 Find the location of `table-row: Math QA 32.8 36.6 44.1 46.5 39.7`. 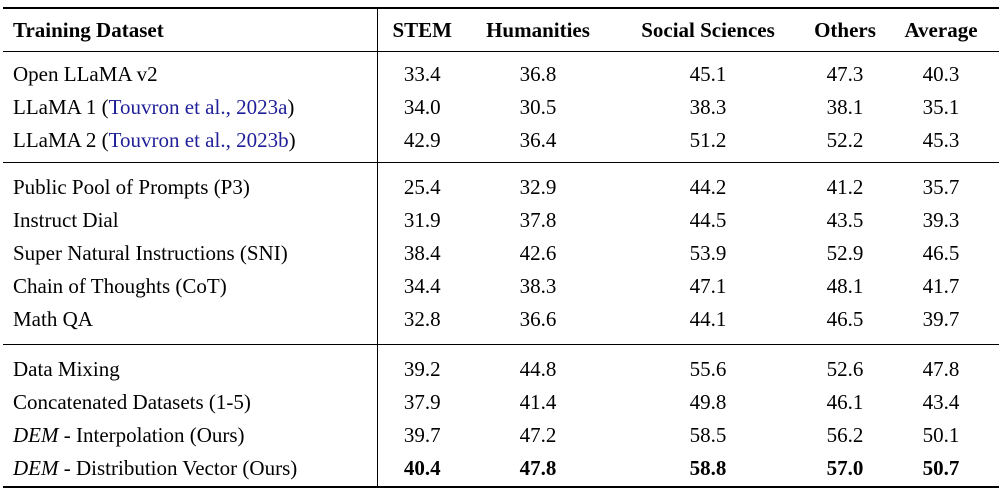

table-row: Math QA 32.8 36.6 44.1 46.5 39.7 is located at coordinates (501, 324).